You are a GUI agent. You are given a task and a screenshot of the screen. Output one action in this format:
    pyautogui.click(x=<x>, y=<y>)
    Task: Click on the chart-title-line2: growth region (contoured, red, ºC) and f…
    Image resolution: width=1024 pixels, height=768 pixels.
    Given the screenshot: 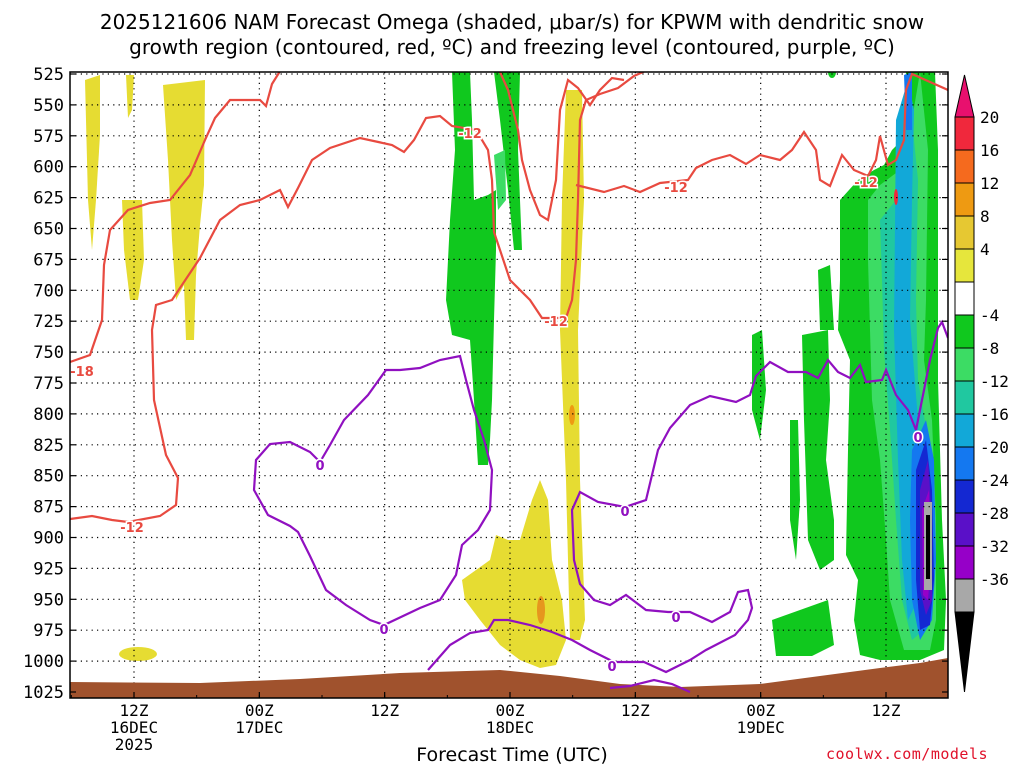 What is the action you would take?
    pyautogui.click(x=512, y=47)
    